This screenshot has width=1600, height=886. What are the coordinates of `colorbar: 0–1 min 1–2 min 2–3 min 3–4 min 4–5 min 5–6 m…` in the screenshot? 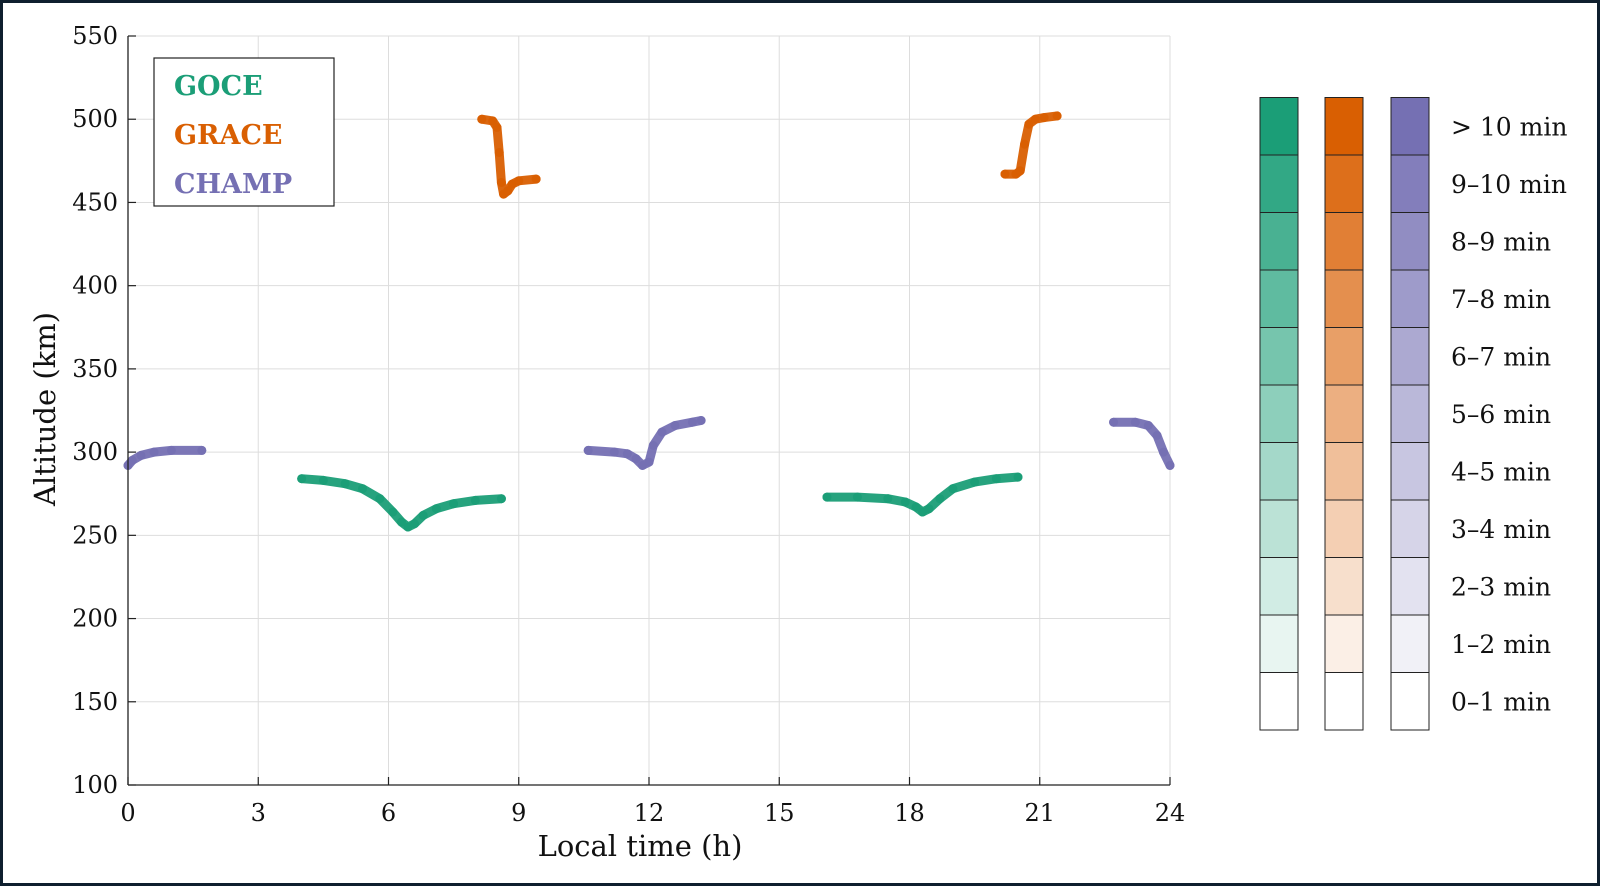 It's located at (1413, 414).